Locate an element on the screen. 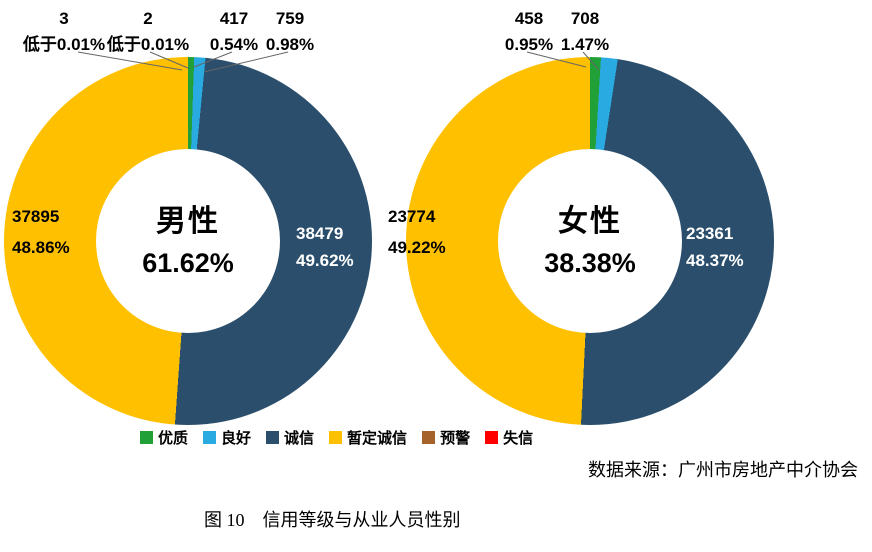  male-integrity-label: 38479 49.62% is located at coordinates (325, 247).